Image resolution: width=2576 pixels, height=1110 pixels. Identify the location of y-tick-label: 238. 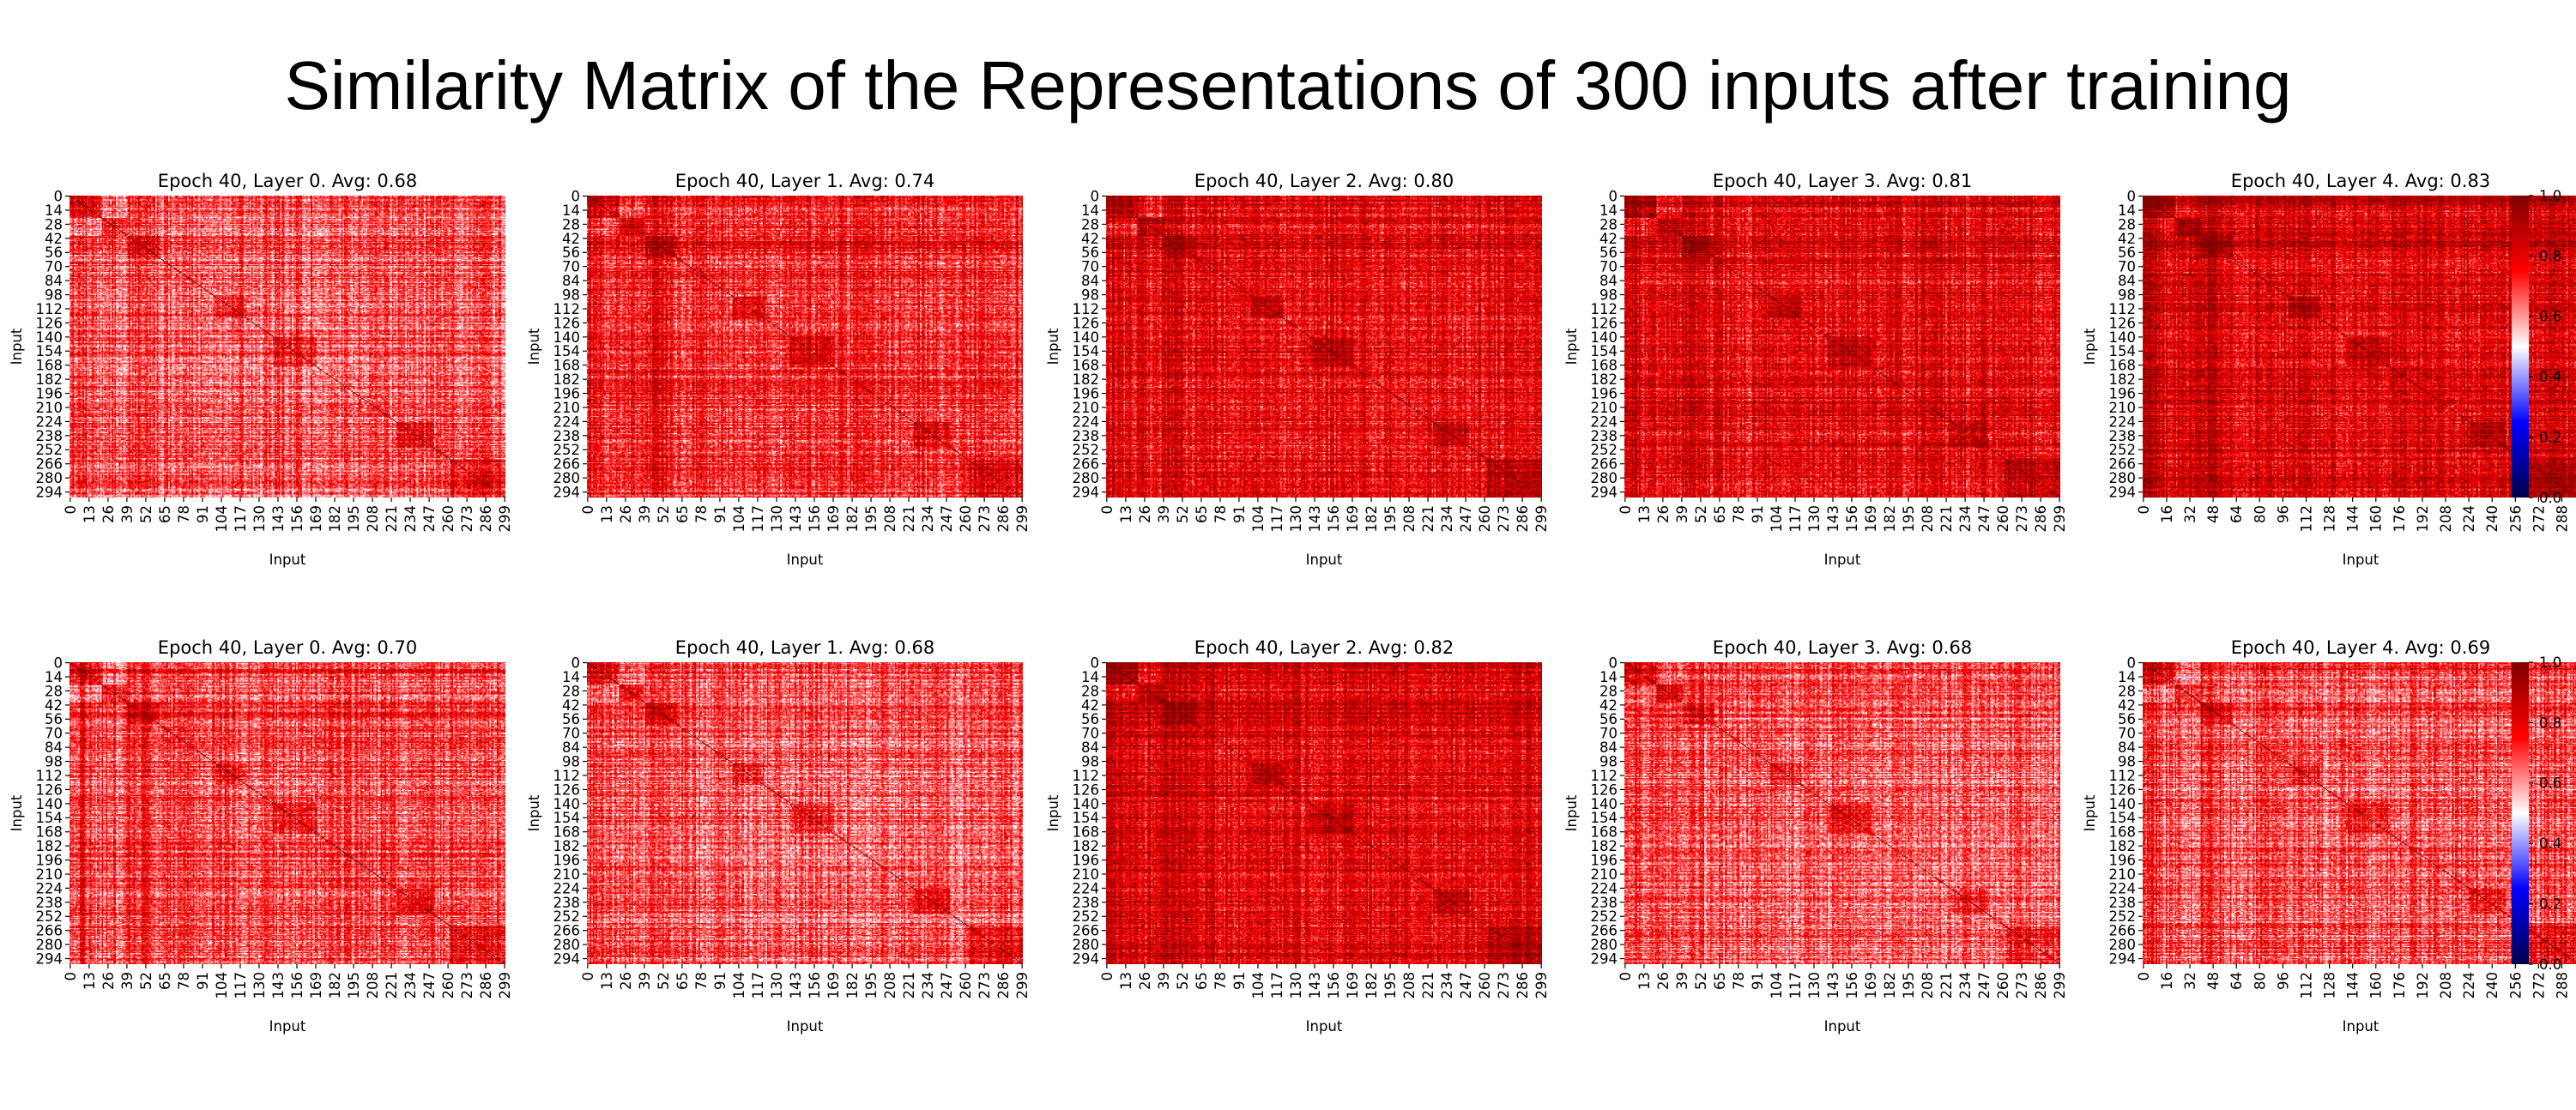
(567, 436).